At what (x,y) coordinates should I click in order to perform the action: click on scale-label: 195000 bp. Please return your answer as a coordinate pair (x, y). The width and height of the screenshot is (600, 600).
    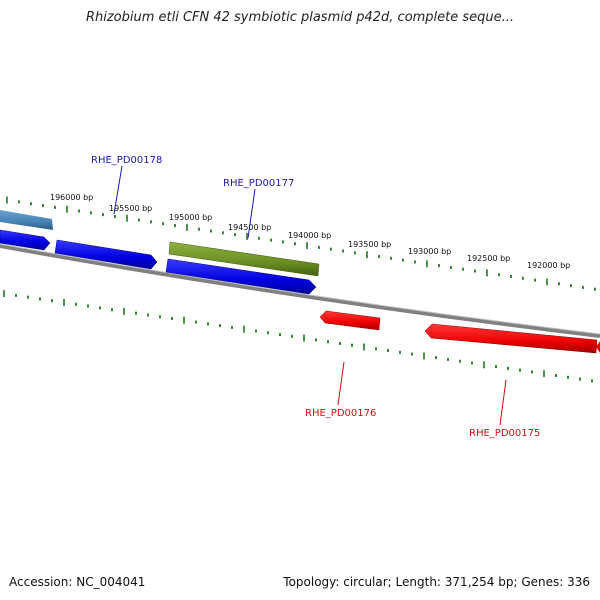
    Looking at the image, I should click on (190, 217).